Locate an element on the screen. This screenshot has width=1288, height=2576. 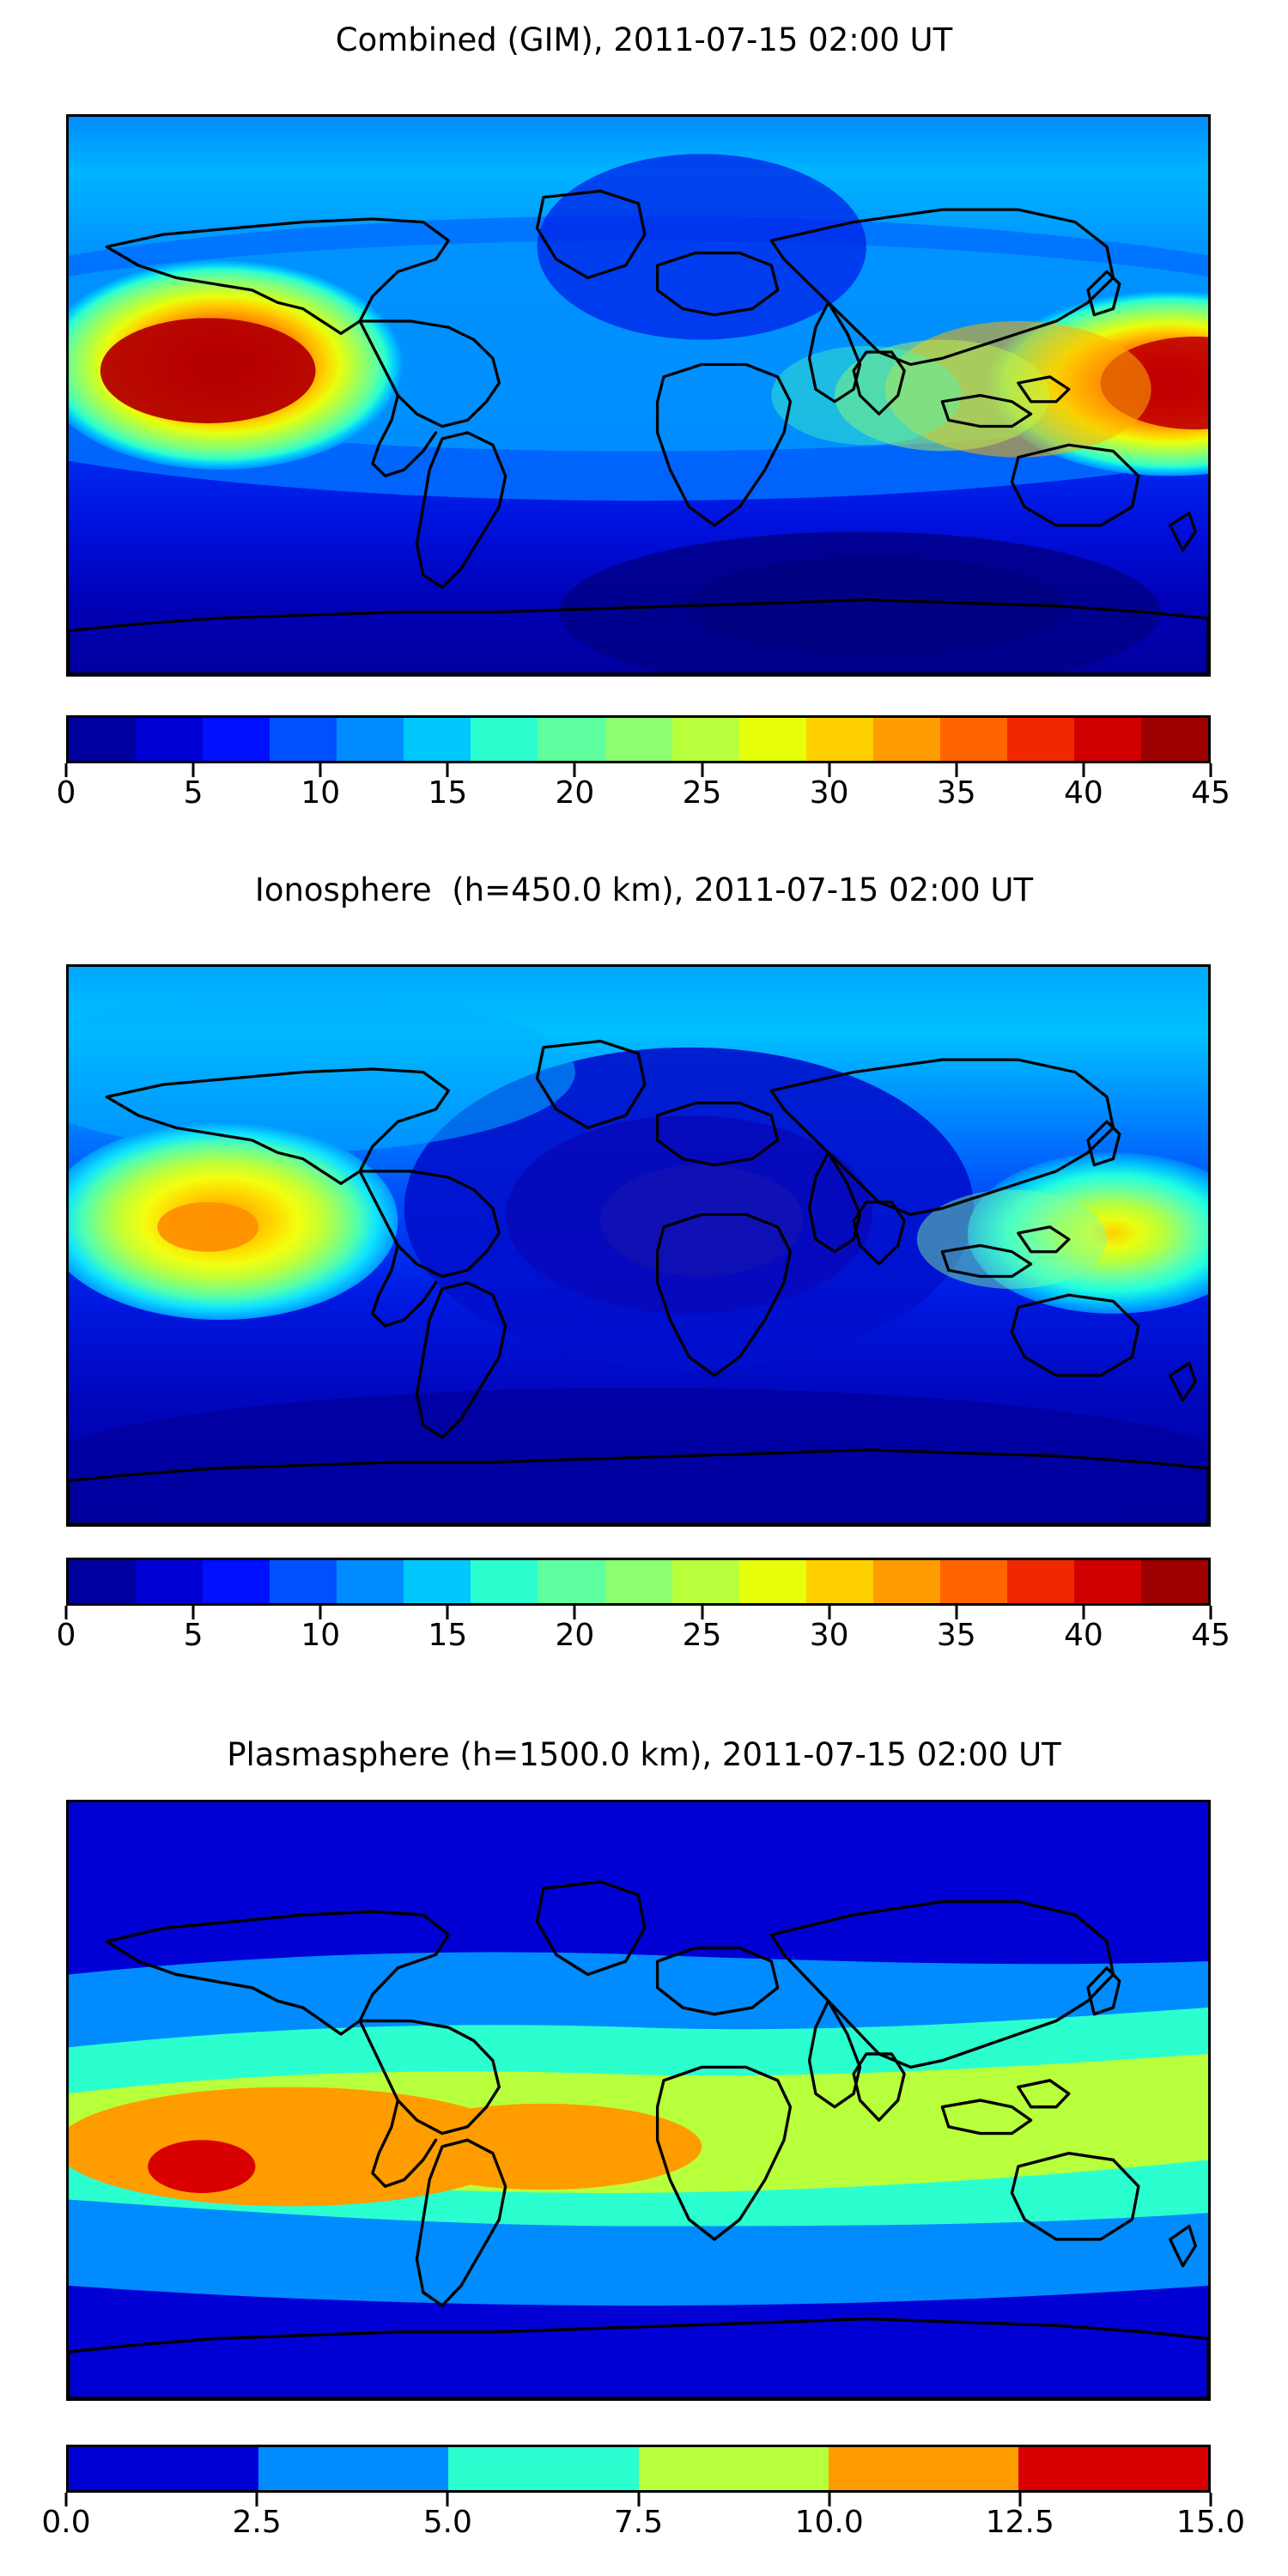
plasmasphere-colorbar-ticks is located at coordinates (638, 2500).